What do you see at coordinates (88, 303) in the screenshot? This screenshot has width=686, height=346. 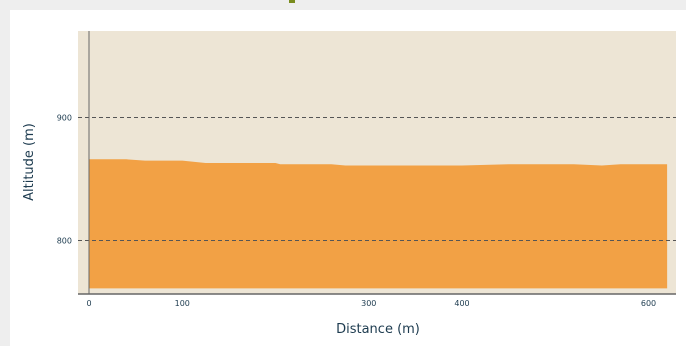 I see `x-tick-label-0: 0` at bounding box center [88, 303].